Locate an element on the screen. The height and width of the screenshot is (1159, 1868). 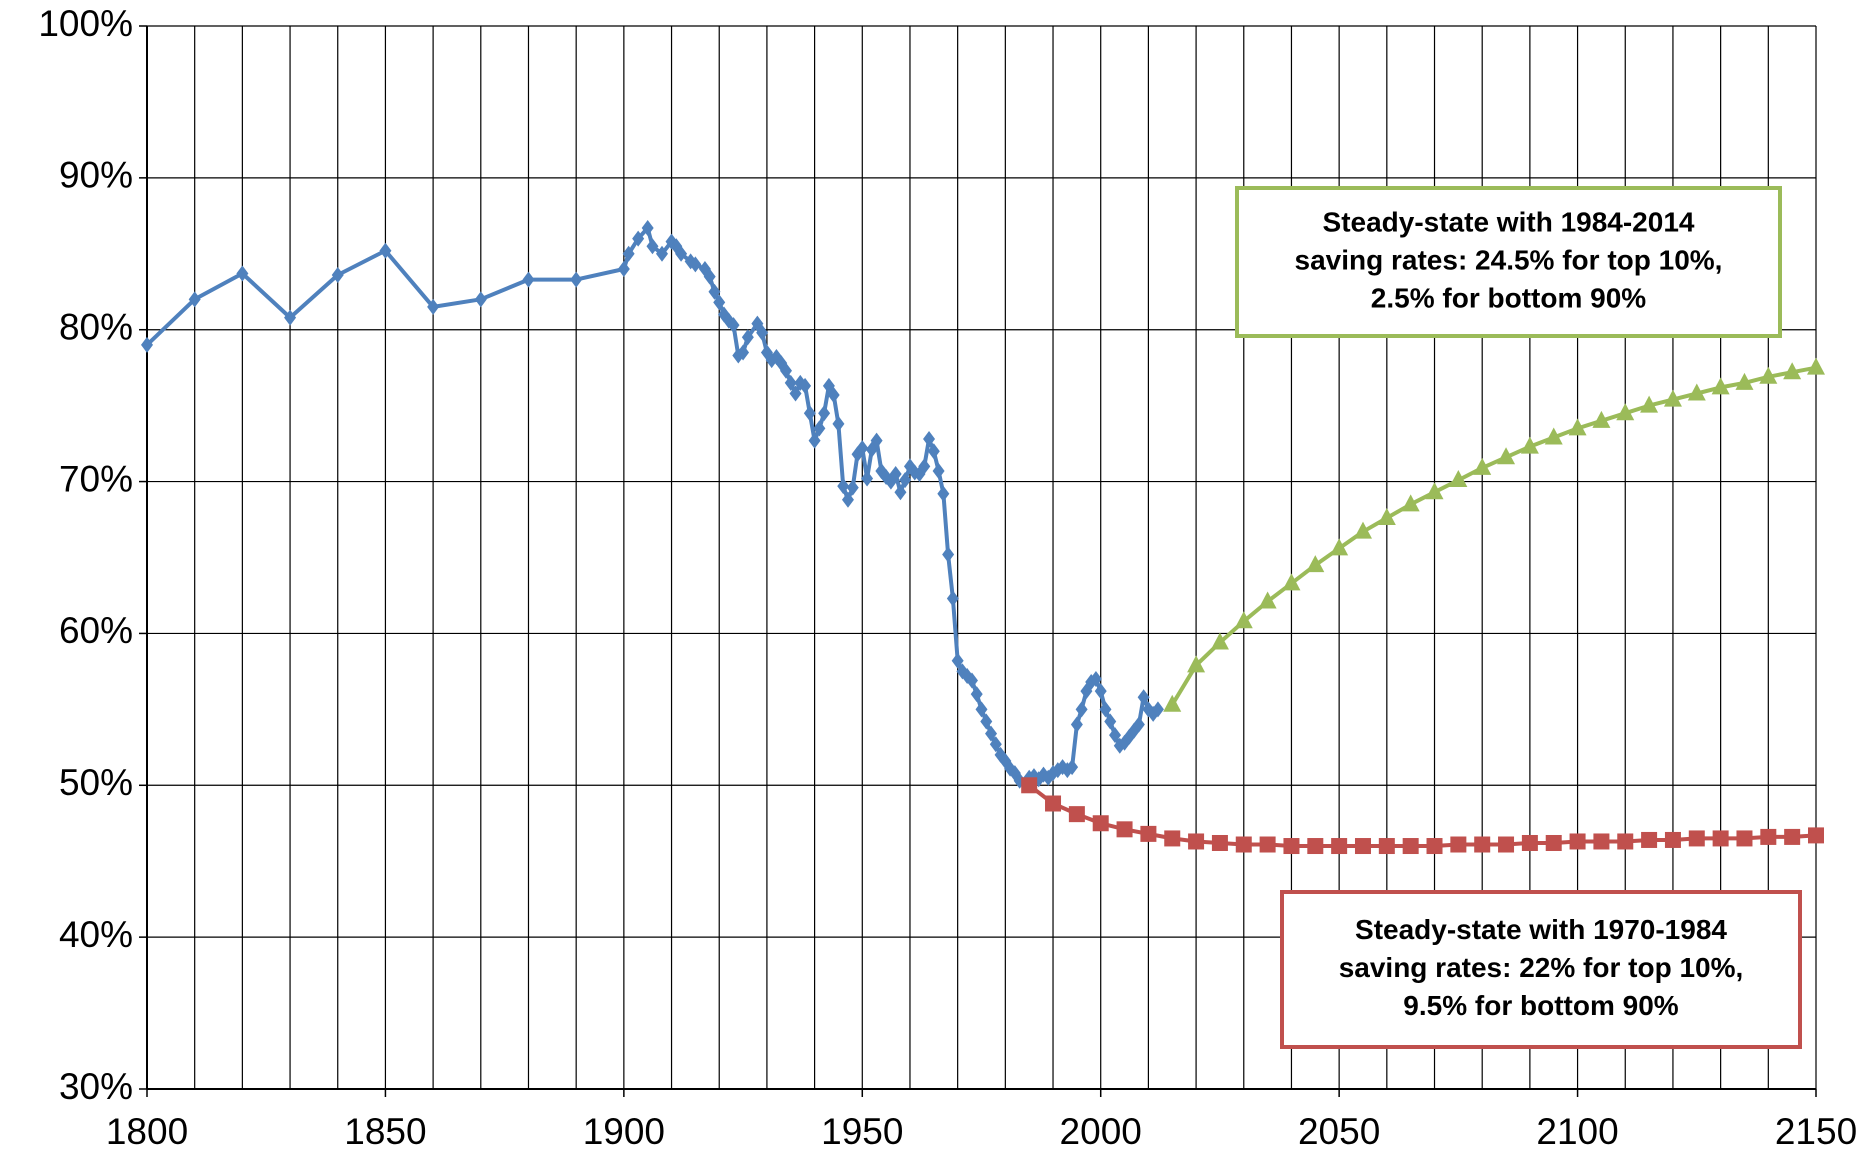
y-tick-label: 50% is located at coordinates (96, 782).